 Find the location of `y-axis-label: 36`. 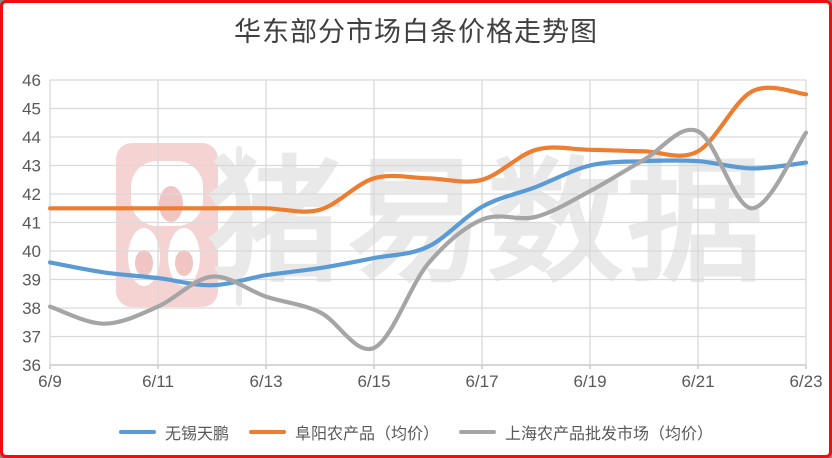

y-axis-label: 36 is located at coordinates (31, 365).